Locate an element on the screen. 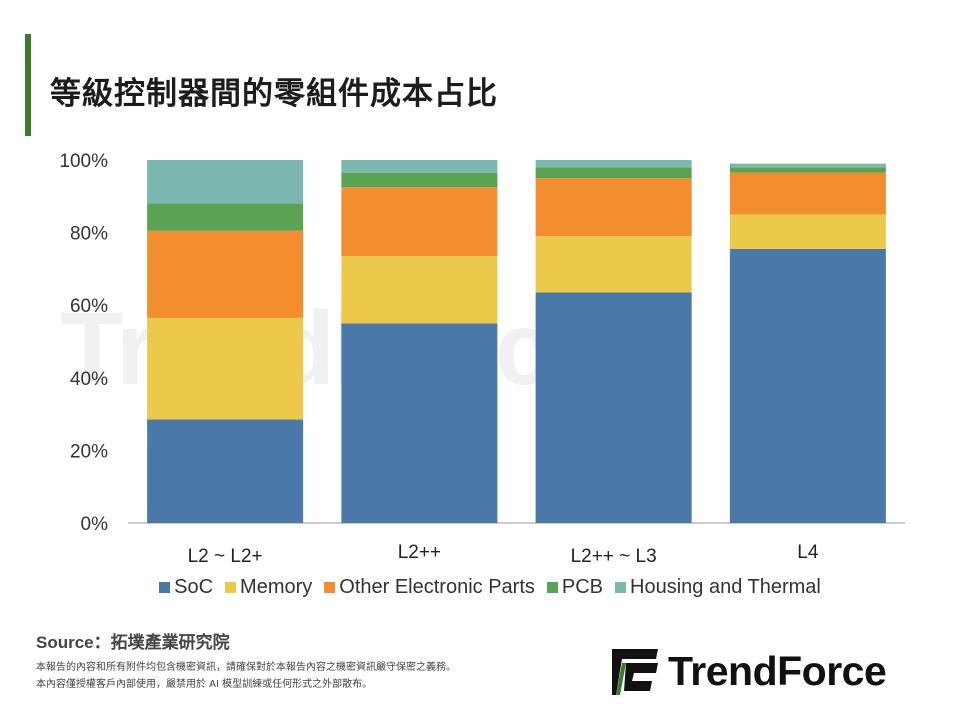 Image resolution: width=960 pixels, height=720 pixels. legend-label: Housing and Thermal is located at coordinates (725, 587).